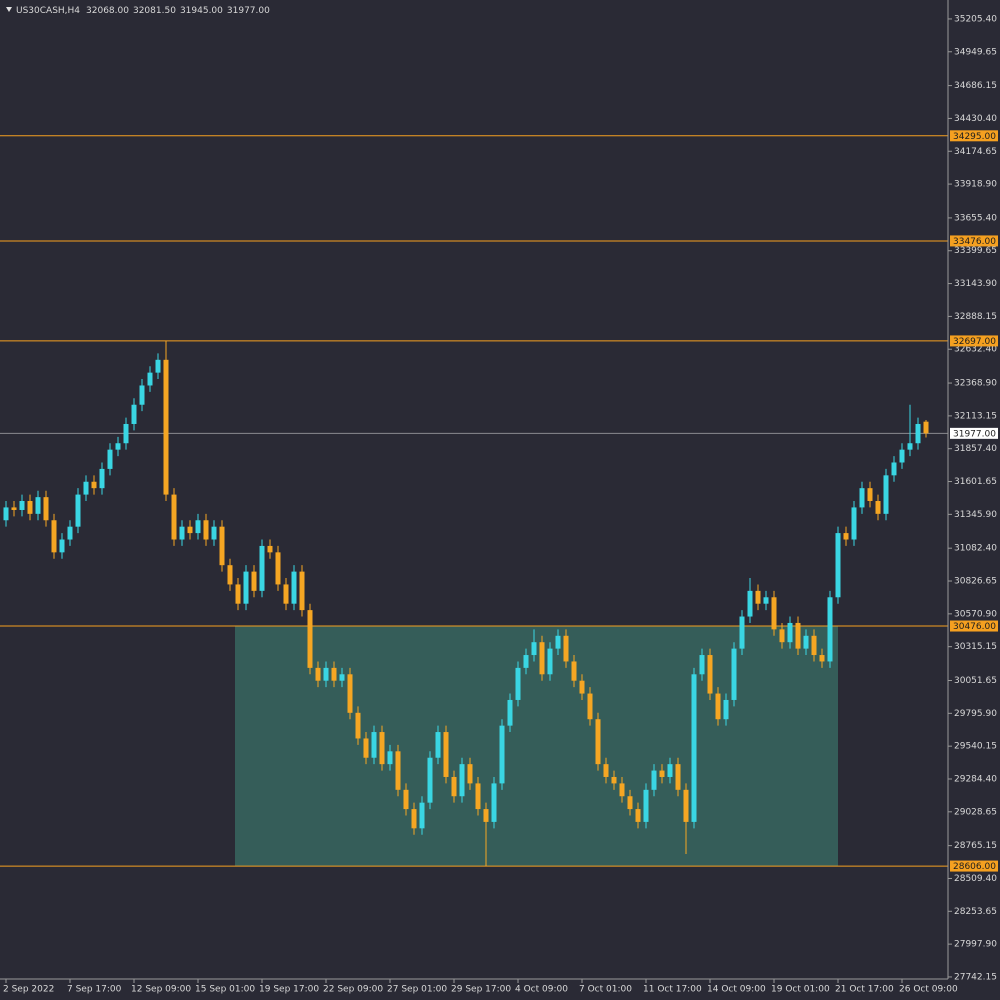  What do you see at coordinates (975, 515) in the screenshot?
I see `y-tick-label: 31345.90` at bounding box center [975, 515].